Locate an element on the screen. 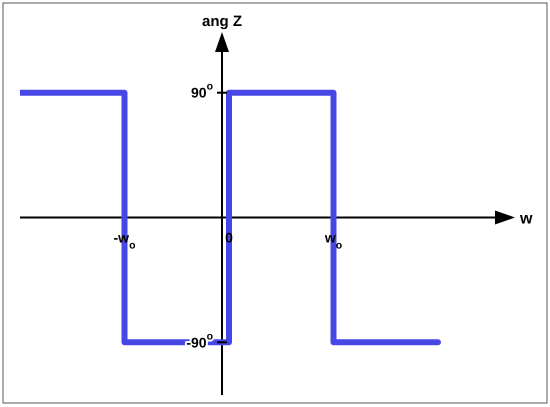 The image size is (550, 407). x-axis-title: w is located at coordinates (526, 219).